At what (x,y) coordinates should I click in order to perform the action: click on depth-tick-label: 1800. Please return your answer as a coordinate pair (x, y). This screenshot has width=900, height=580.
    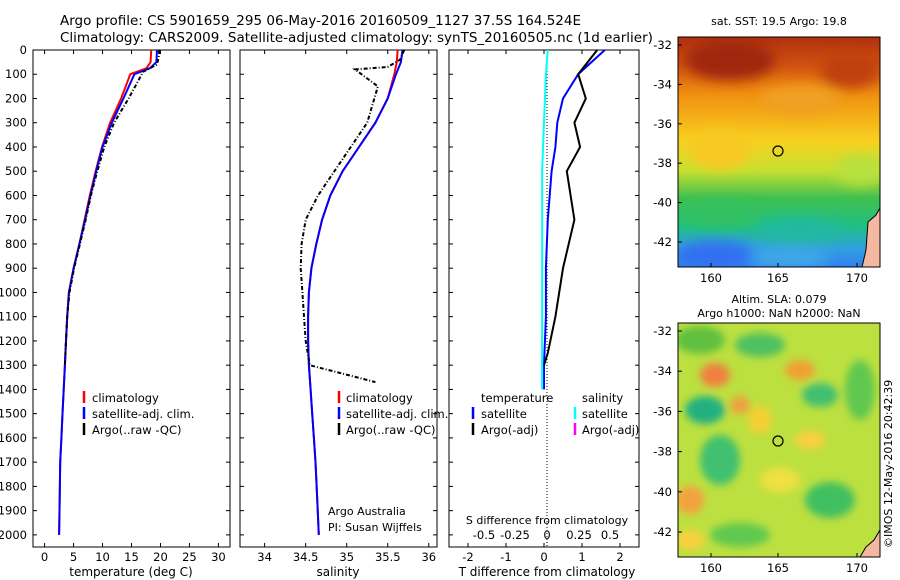
    Looking at the image, I should click on (13, 486).